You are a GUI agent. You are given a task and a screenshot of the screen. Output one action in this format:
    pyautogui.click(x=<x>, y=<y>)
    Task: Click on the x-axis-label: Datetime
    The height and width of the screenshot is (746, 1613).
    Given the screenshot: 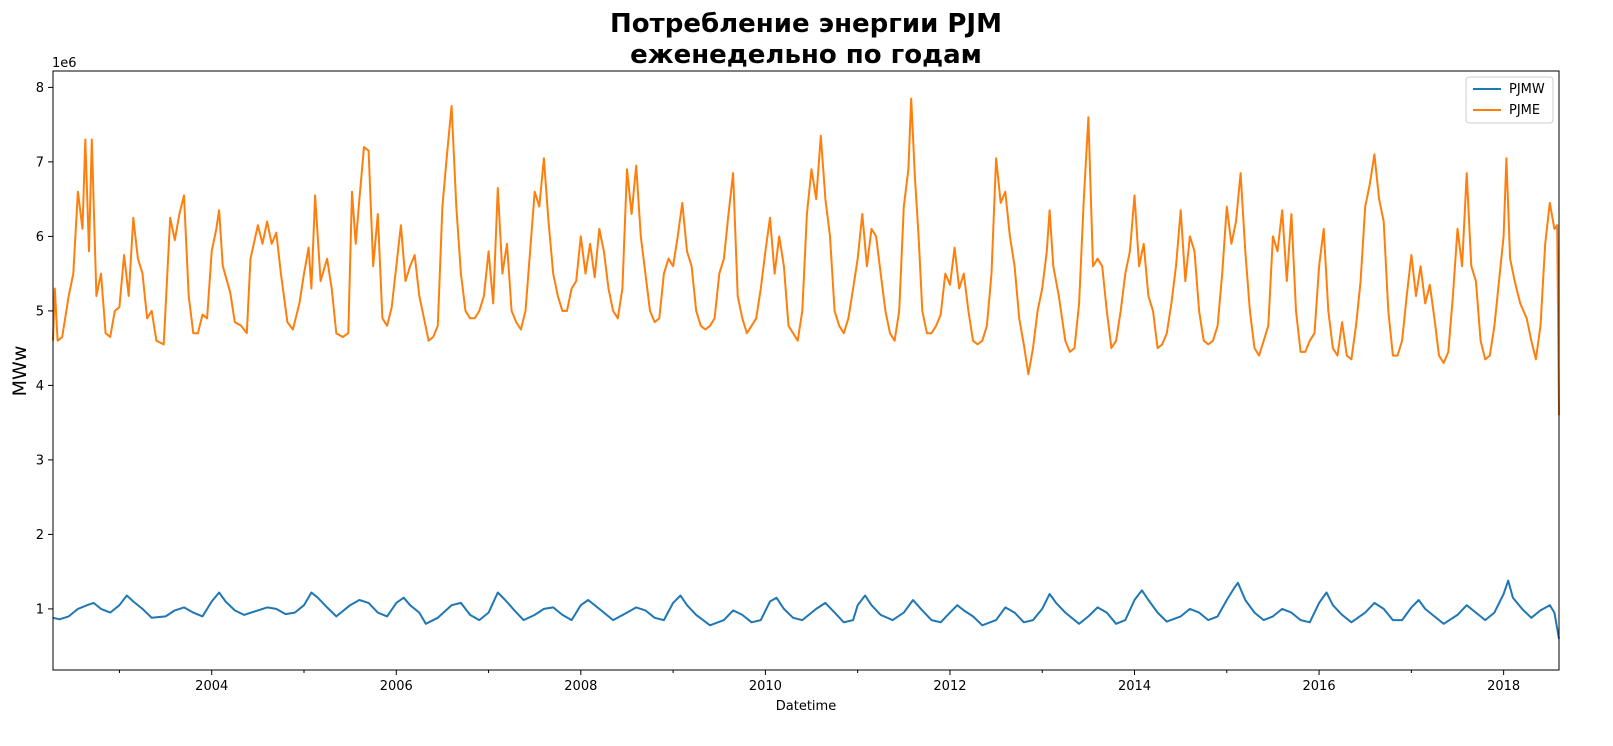 What is the action you would take?
    pyautogui.click(x=806, y=706)
    